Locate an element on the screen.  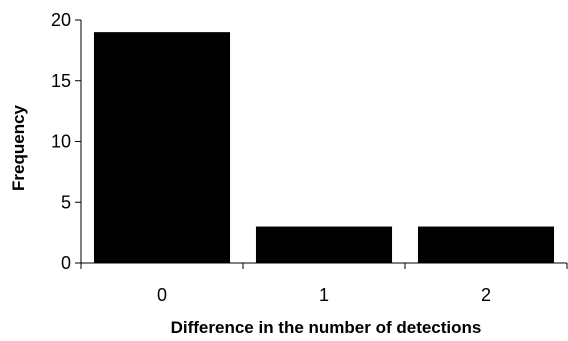
y-tick-label: 15 is located at coordinates (61, 81).